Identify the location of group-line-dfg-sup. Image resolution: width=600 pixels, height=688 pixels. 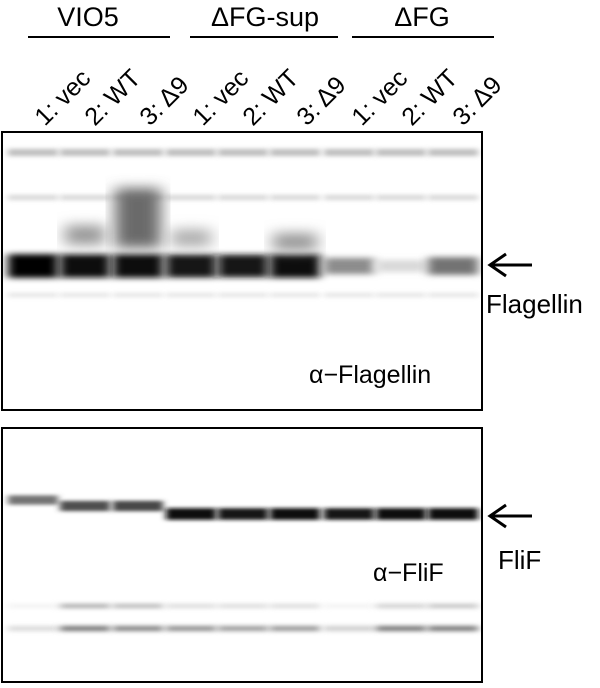
(264, 37).